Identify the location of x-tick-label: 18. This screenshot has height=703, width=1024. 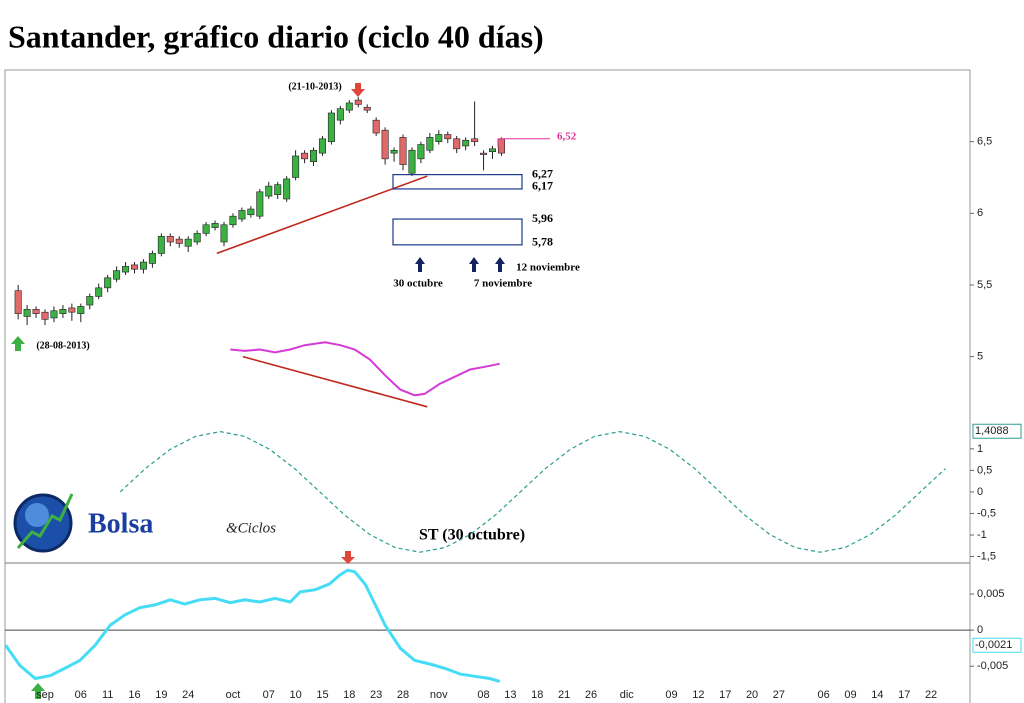
(349, 695).